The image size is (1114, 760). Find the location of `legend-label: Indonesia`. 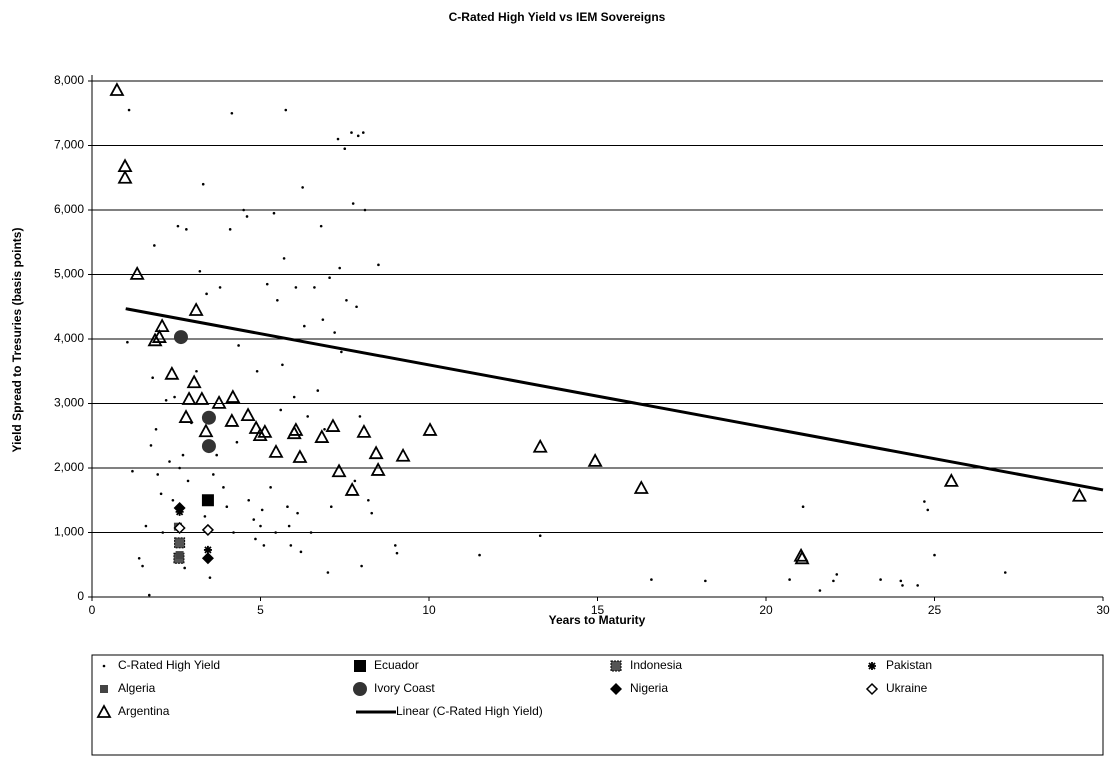

legend-label: Indonesia is located at coordinates (656, 665).